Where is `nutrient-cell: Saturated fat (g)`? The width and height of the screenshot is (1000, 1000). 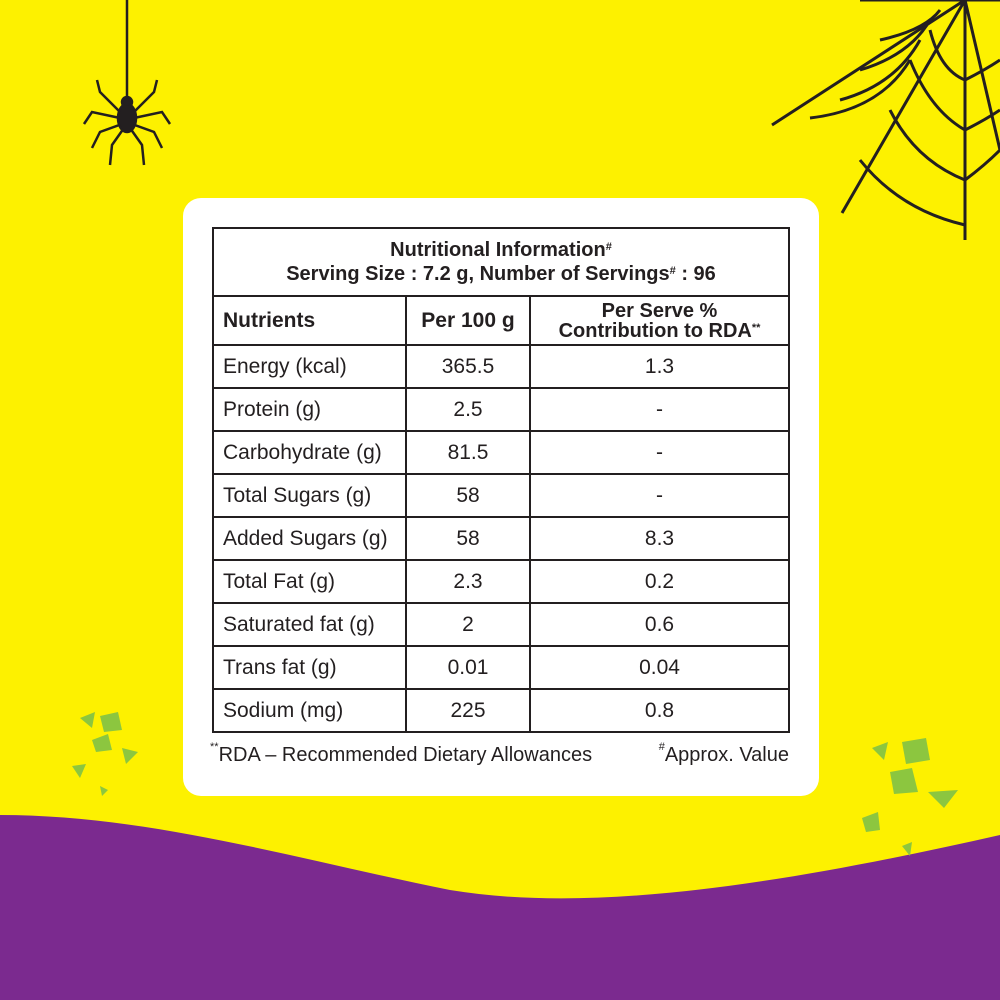
nutrient-cell: Saturated fat (g) is located at coordinates (309, 624).